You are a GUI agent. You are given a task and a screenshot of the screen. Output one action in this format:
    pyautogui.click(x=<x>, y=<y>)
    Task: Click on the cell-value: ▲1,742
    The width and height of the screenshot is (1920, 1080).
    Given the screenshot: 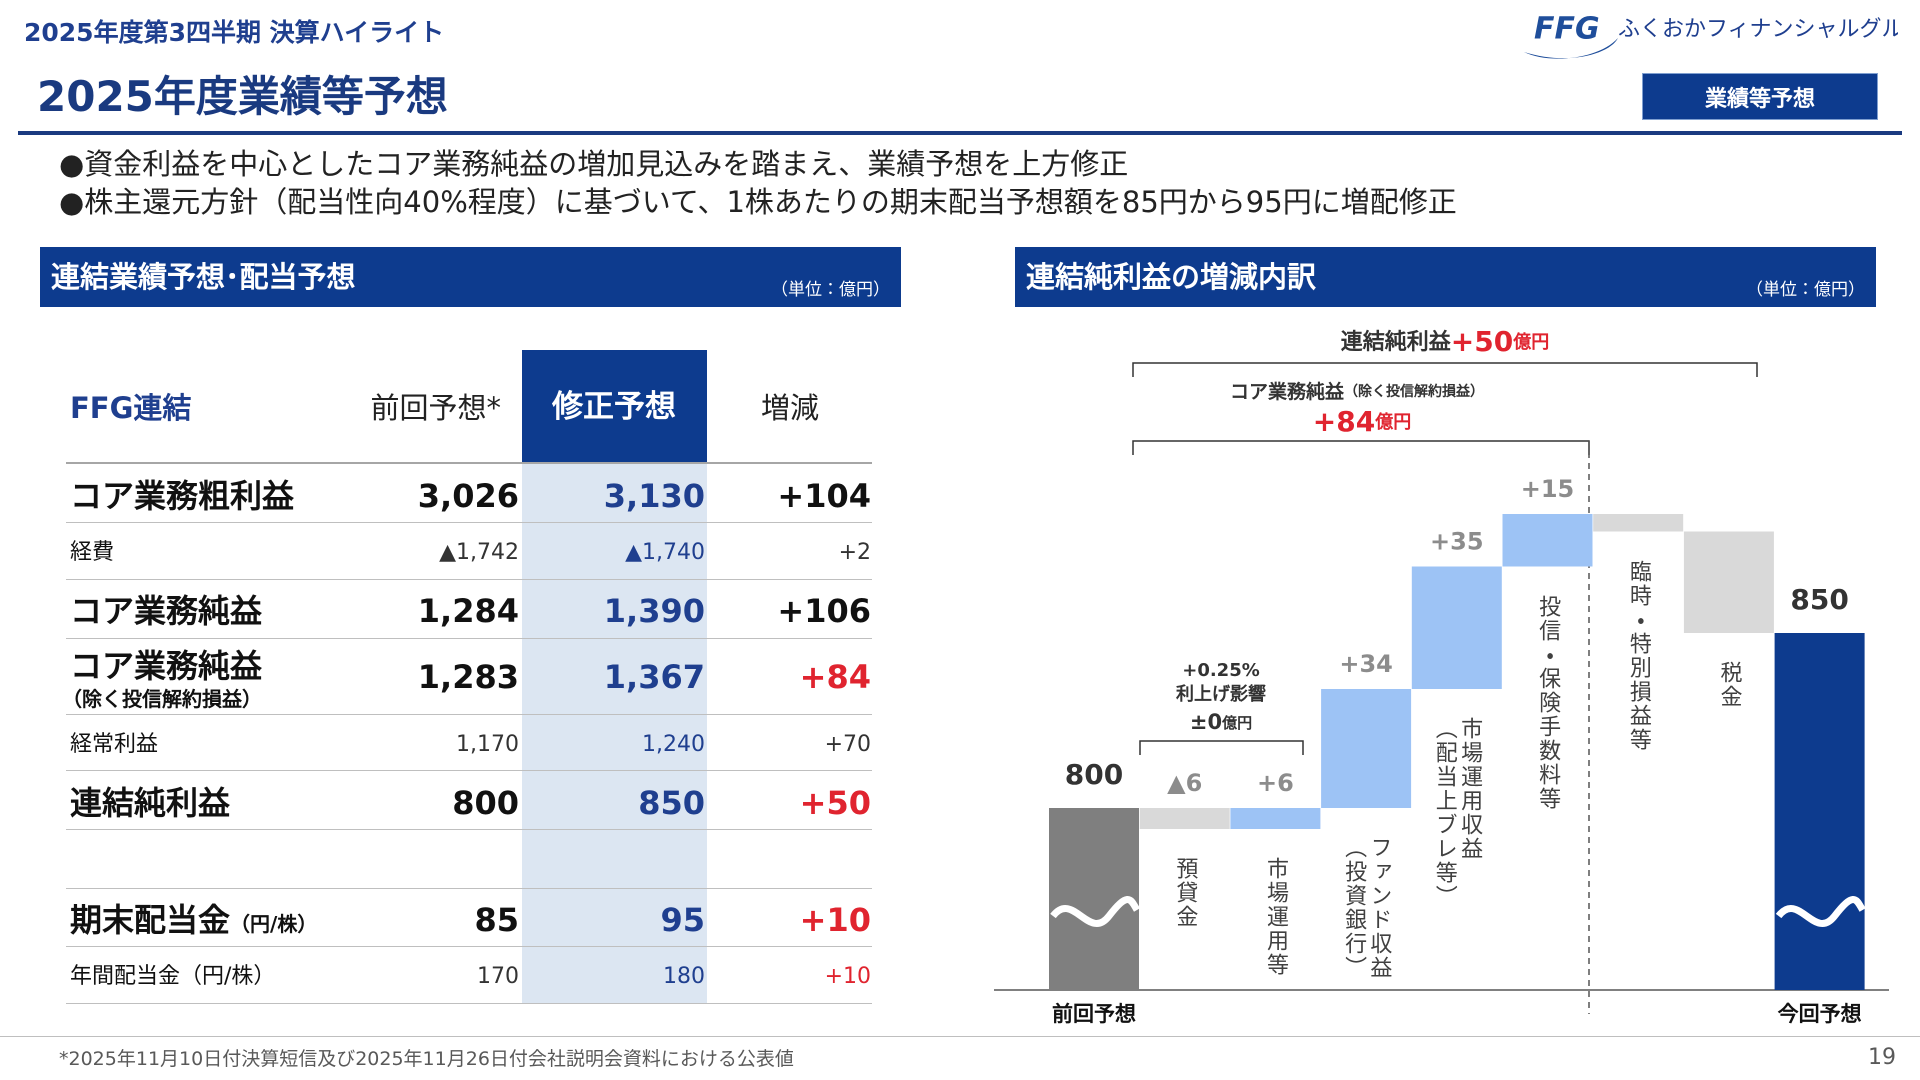 What is the action you would take?
    pyautogui.click(x=479, y=552)
    